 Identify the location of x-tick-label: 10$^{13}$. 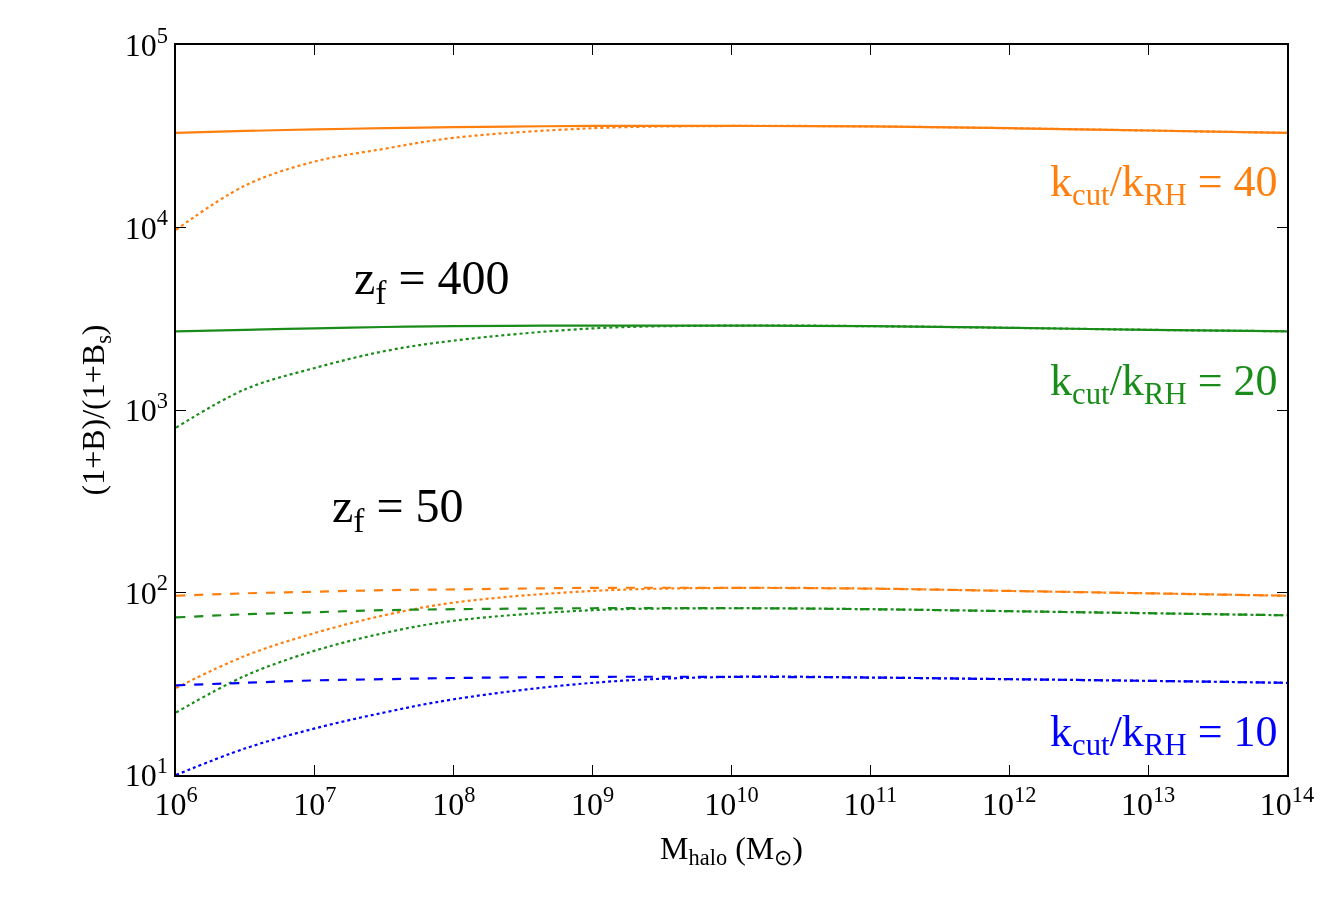
(1148, 802).